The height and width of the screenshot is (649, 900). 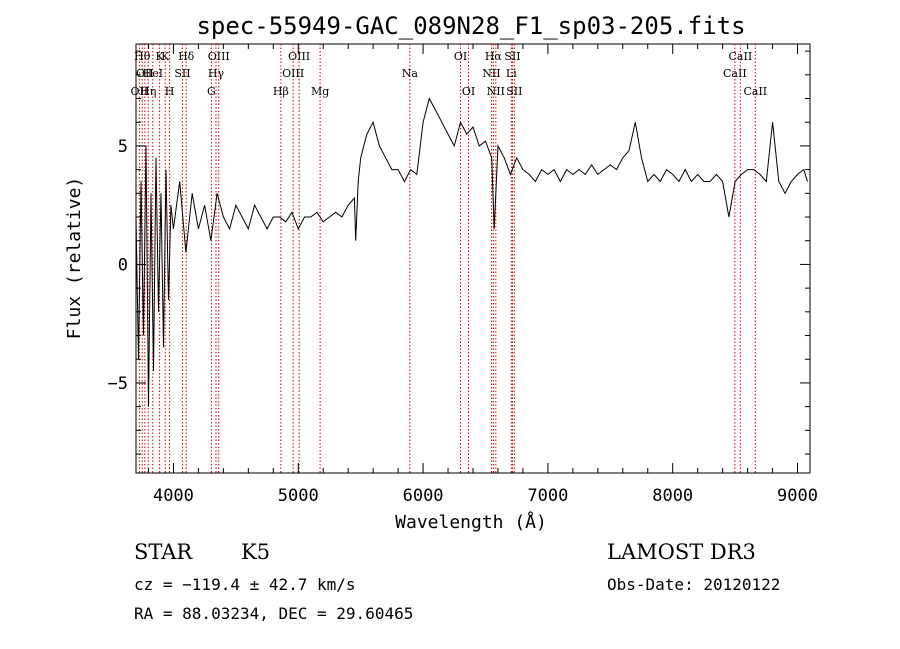 What do you see at coordinates (547, 496) in the screenshot?
I see `x-tick-label-3: 7000` at bounding box center [547, 496].